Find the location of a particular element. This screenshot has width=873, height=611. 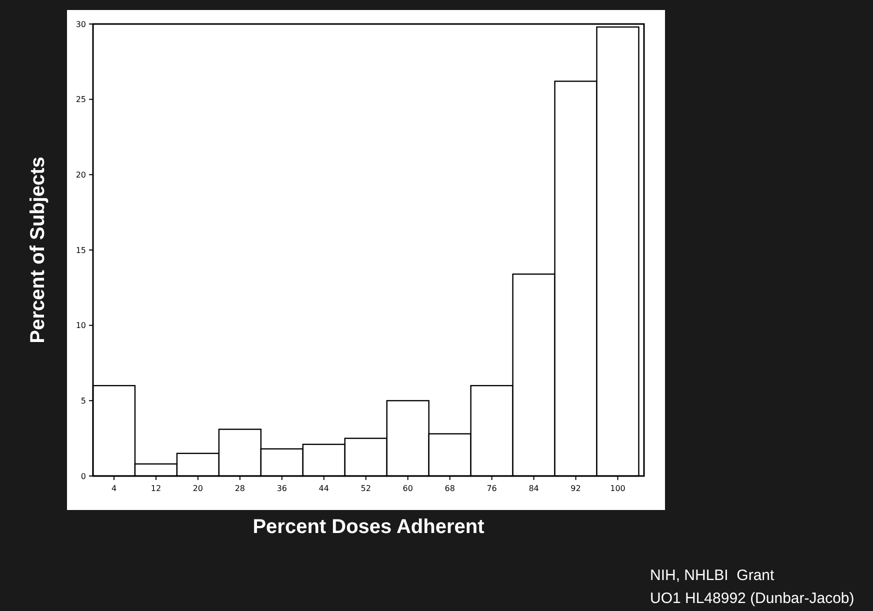

x-tick-label: 28 is located at coordinates (240, 488).